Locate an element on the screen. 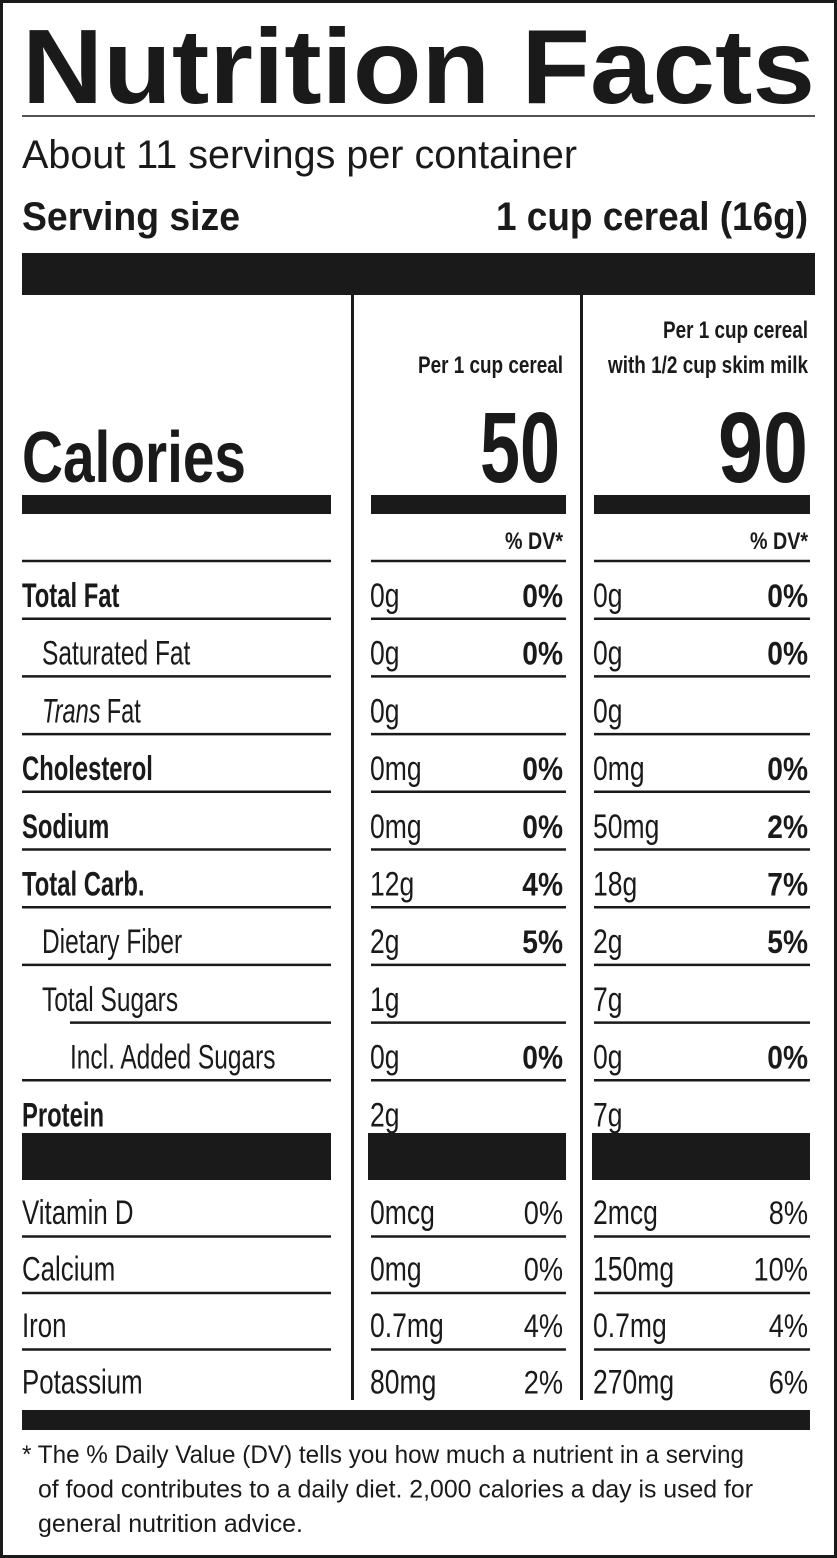 The height and width of the screenshot is (1558, 837). percent-dv: 7% is located at coordinates (787, 885).